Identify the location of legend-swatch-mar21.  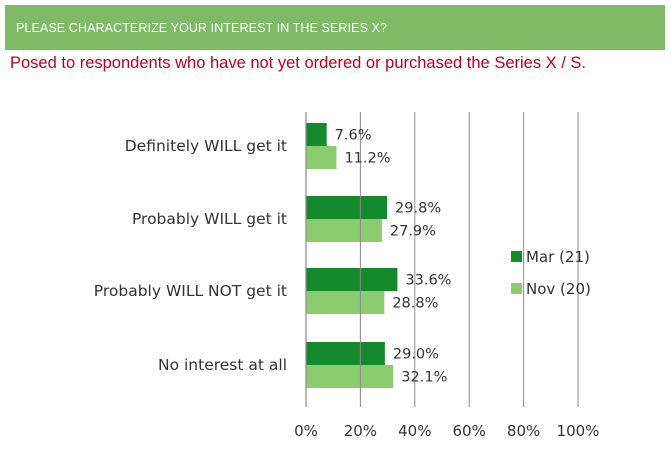
(516, 256).